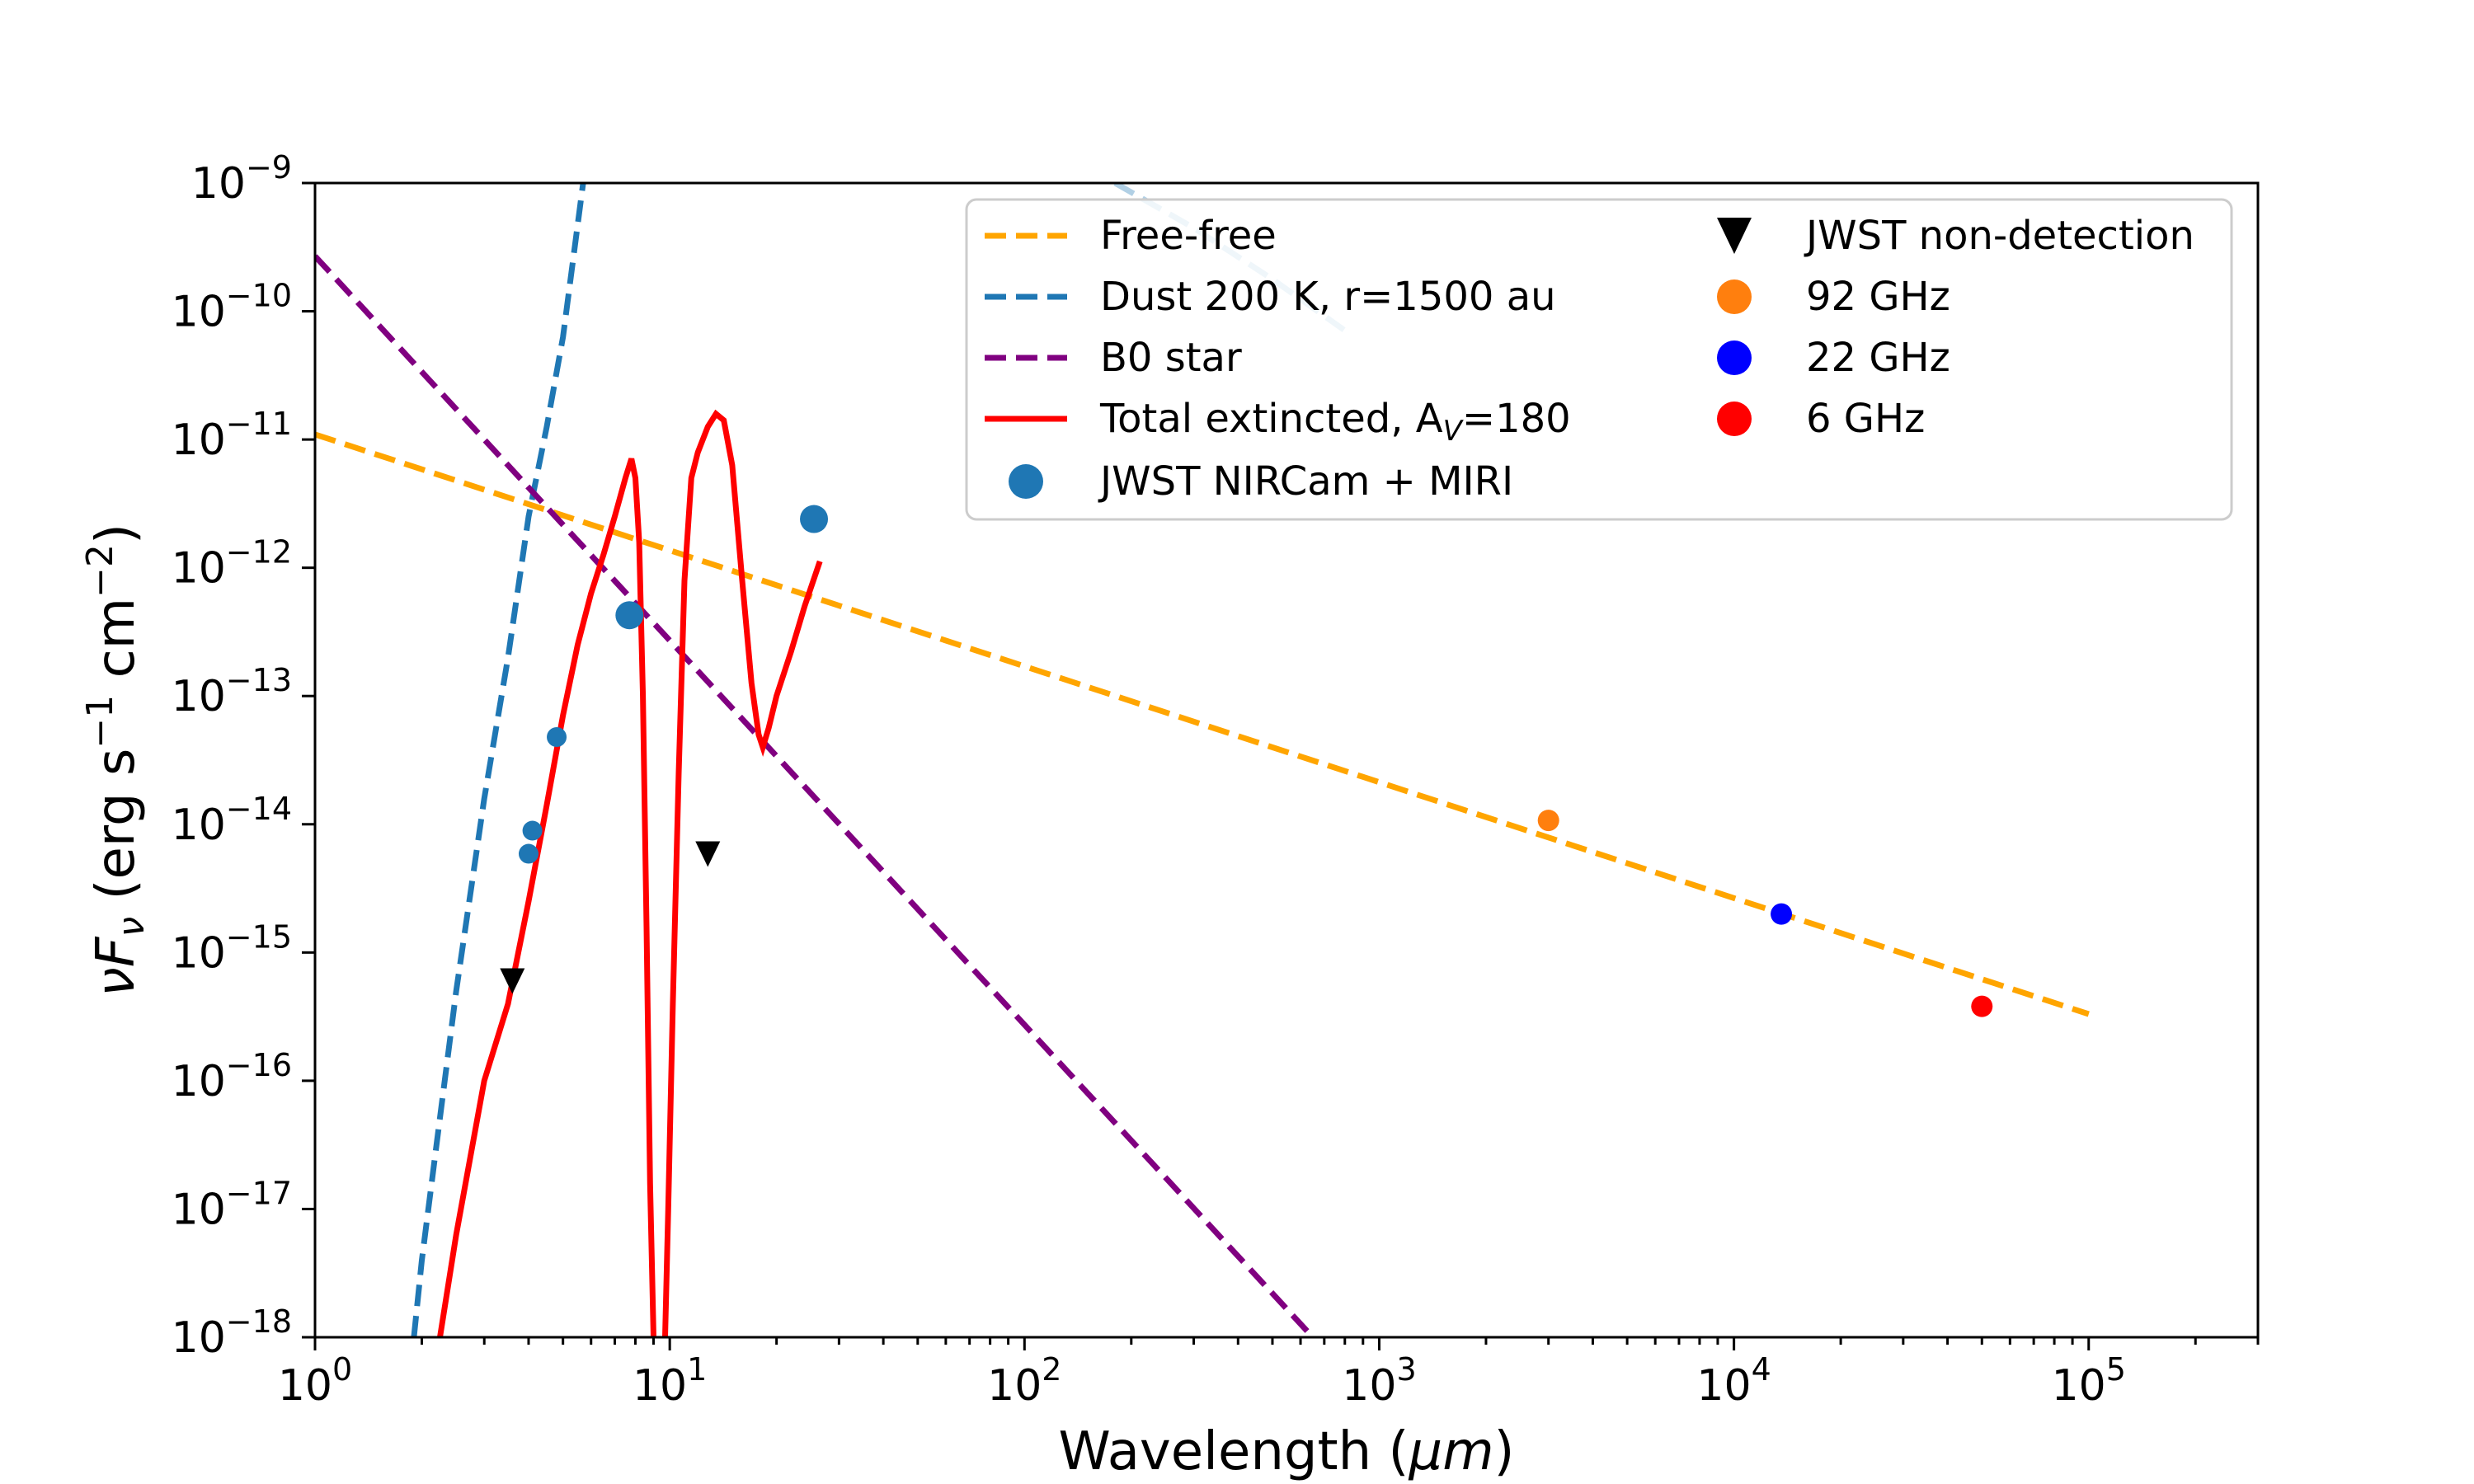 The image size is (2474, 1484). Describe the element at coordinates (546, 897) in the screenshot. I see `series-line-total` at that location.